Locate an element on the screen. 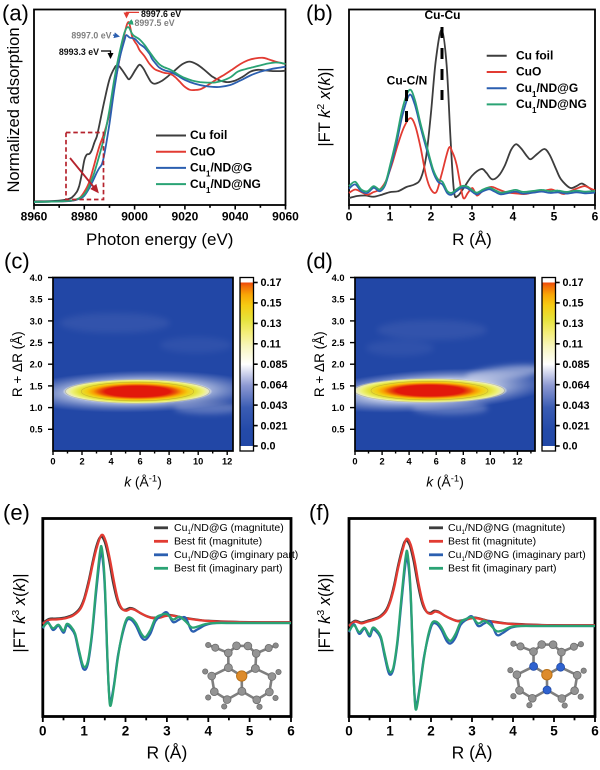  svg-text: (a) is located at coordinates (15, 13).